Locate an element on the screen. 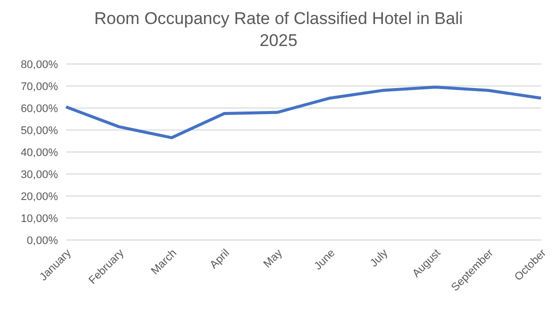  y-tick-label: 0,00% is located at coordinates (42, 240).